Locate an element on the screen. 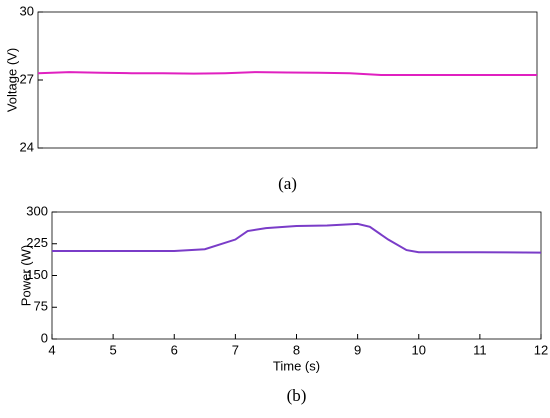 This screenshot has height=418, width=550. x-tick-label: 12 is located at coordinates (541, 349).